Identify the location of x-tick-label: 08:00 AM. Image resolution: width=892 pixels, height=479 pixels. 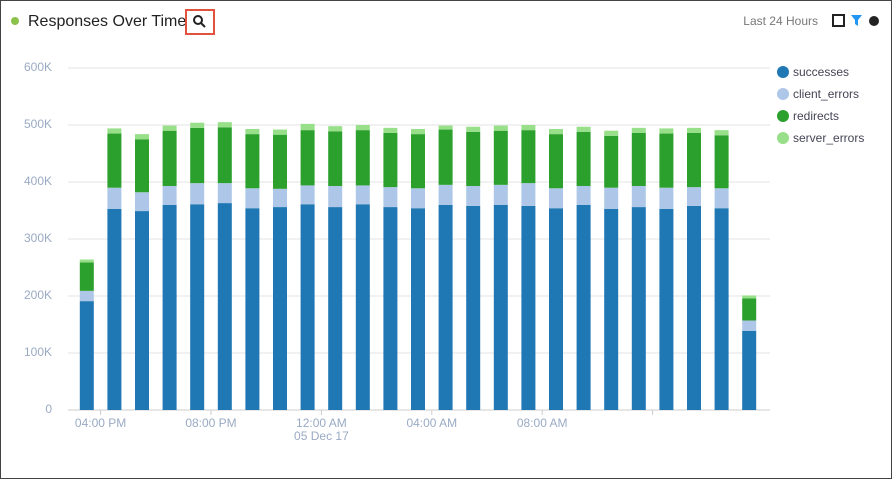
(542, 423).